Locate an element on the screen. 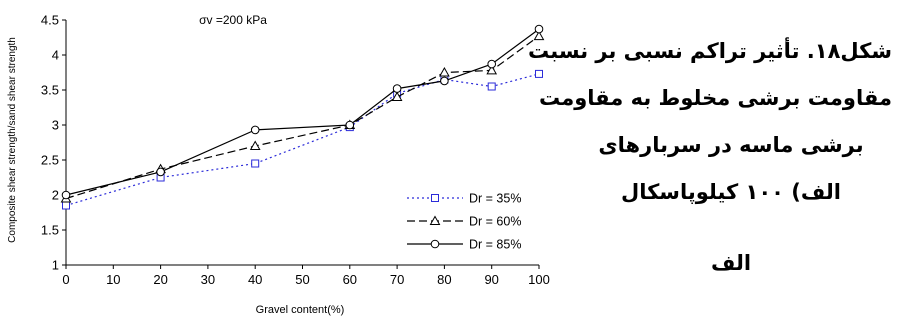 The height and width of the screenshot is (320, 907). legend-marker-triangle is located at coordinates (435, 220).